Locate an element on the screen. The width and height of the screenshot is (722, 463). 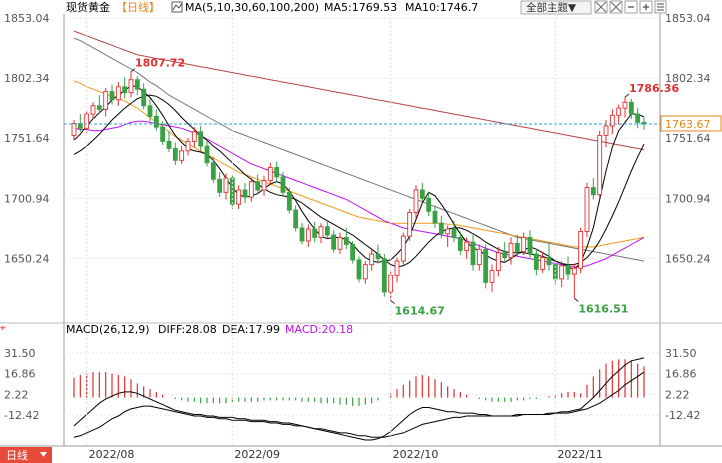
theme-dropdown-button: 全部主题▼ is located at coordinates (556, 7).